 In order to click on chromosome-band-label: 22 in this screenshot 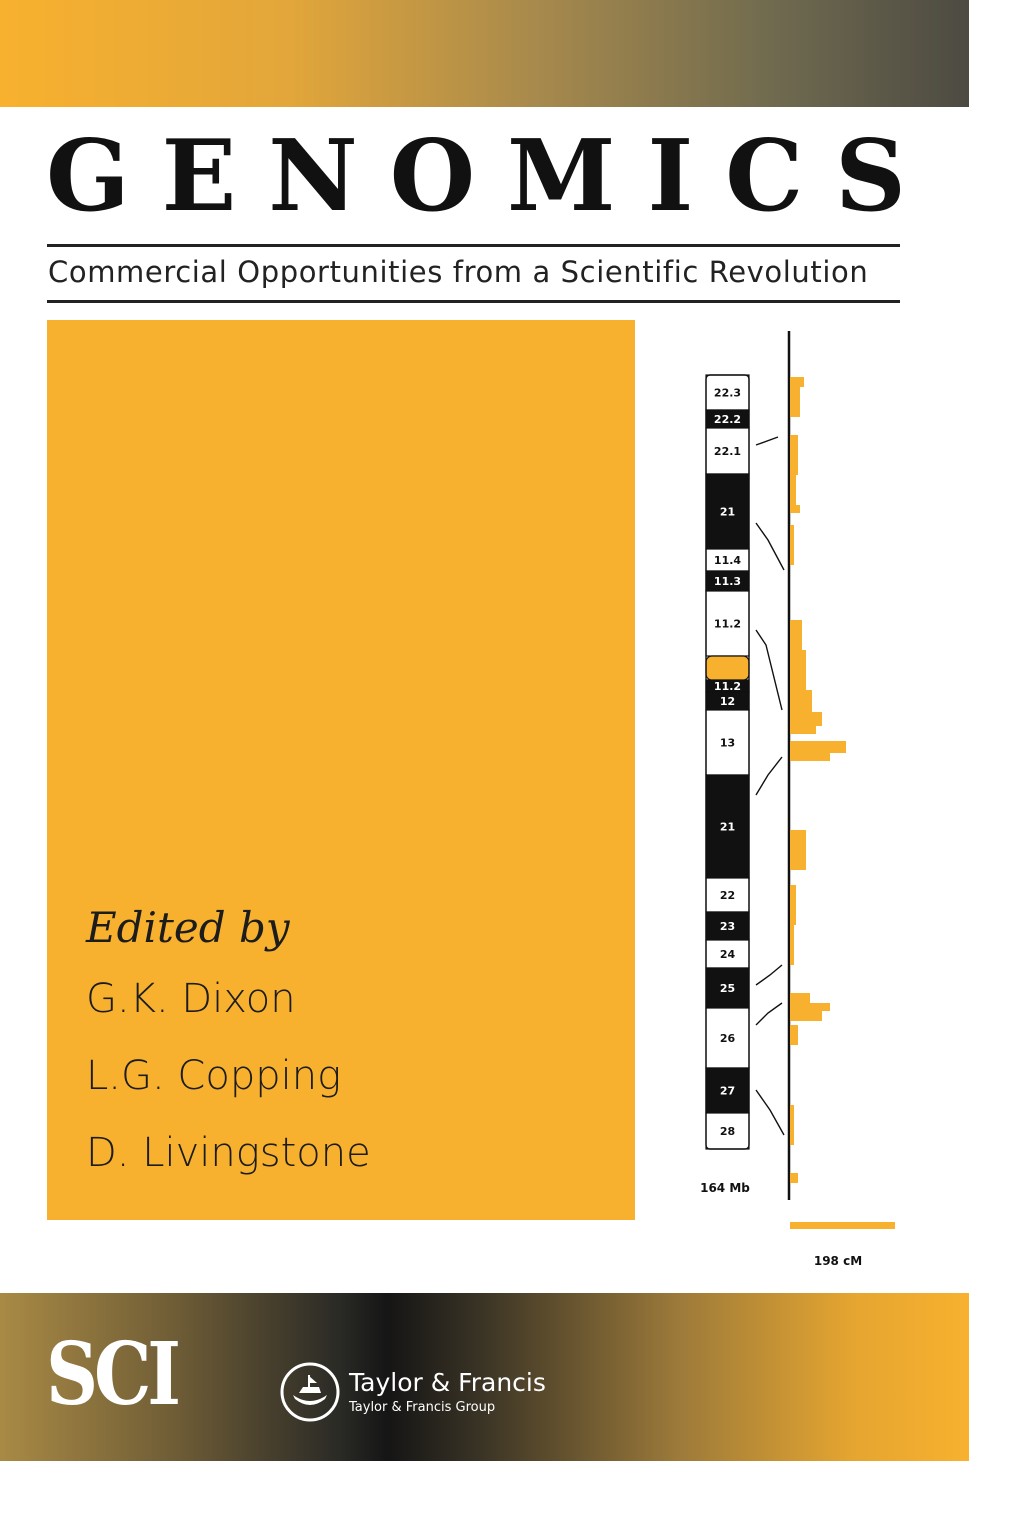, I will do `click(727, 895)`.